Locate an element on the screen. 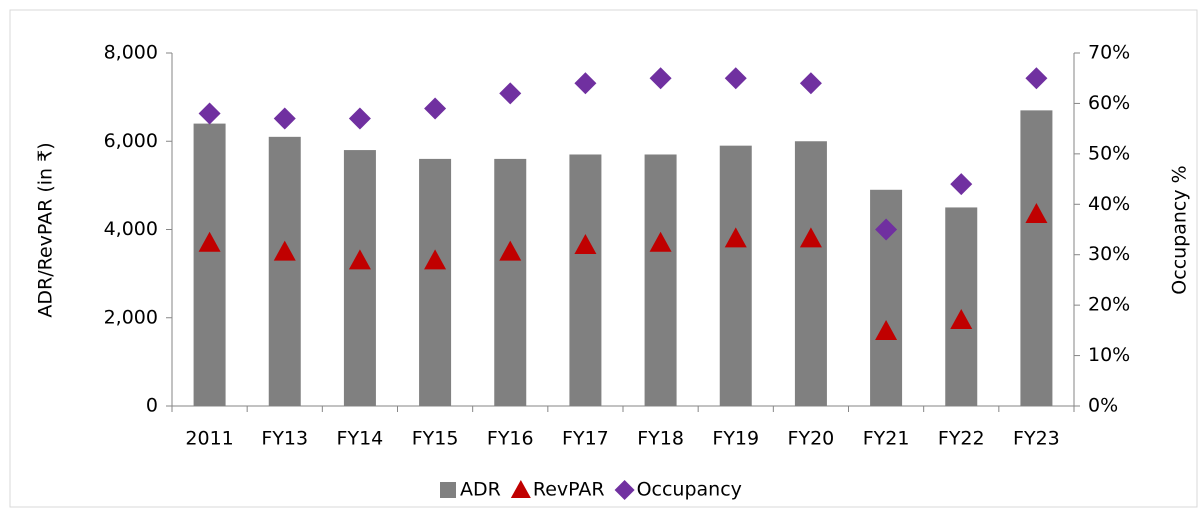  y-tick-label: 6,000 is located at coordinates (131, 141).